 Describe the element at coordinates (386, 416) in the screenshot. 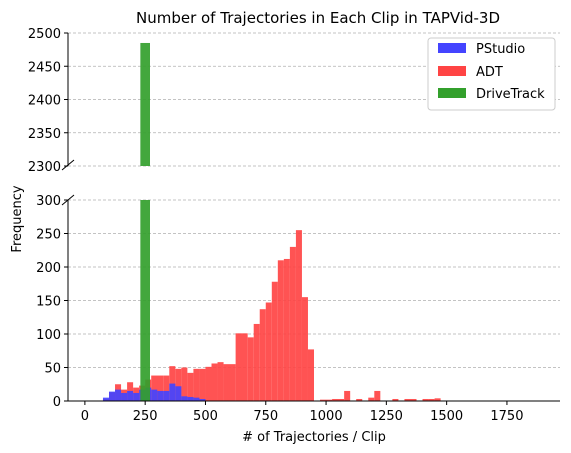

I see `x-tick-label: 1250` at that location.